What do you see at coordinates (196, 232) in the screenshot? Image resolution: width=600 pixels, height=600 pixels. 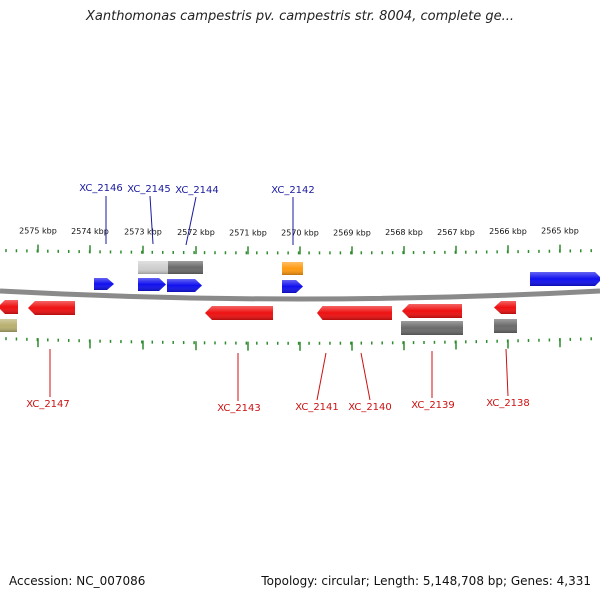 I see `kbp-tick-label: 2572 kbp` at bounding box center [196, 232].